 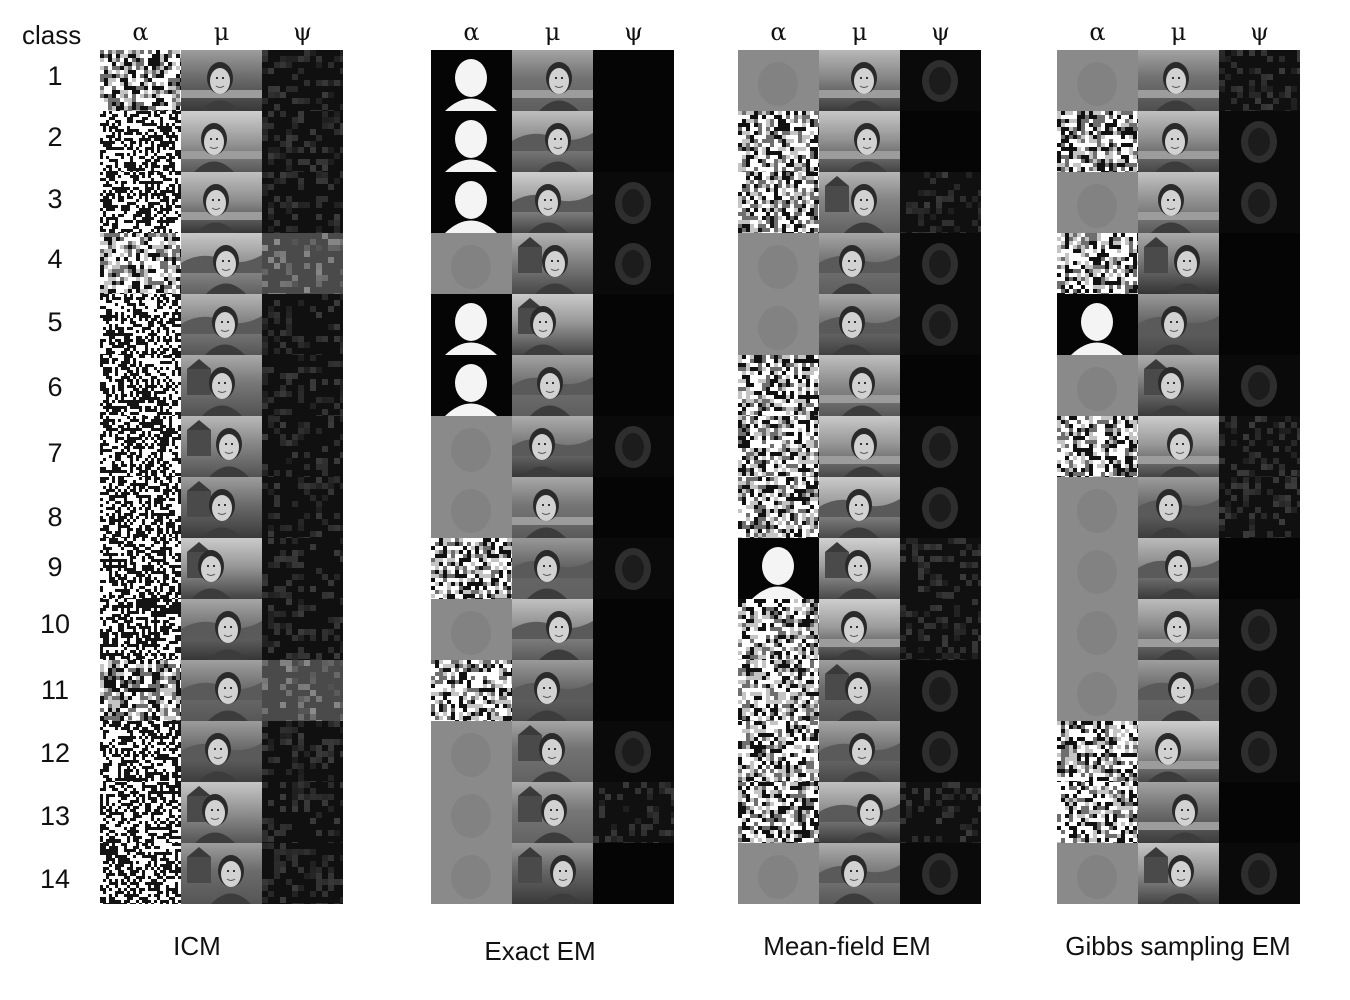 What do you see at coordinates (1097, 690) in the screenshot?
I see `panel-4-class-11-alpha` at bounding box center [1097, 690].